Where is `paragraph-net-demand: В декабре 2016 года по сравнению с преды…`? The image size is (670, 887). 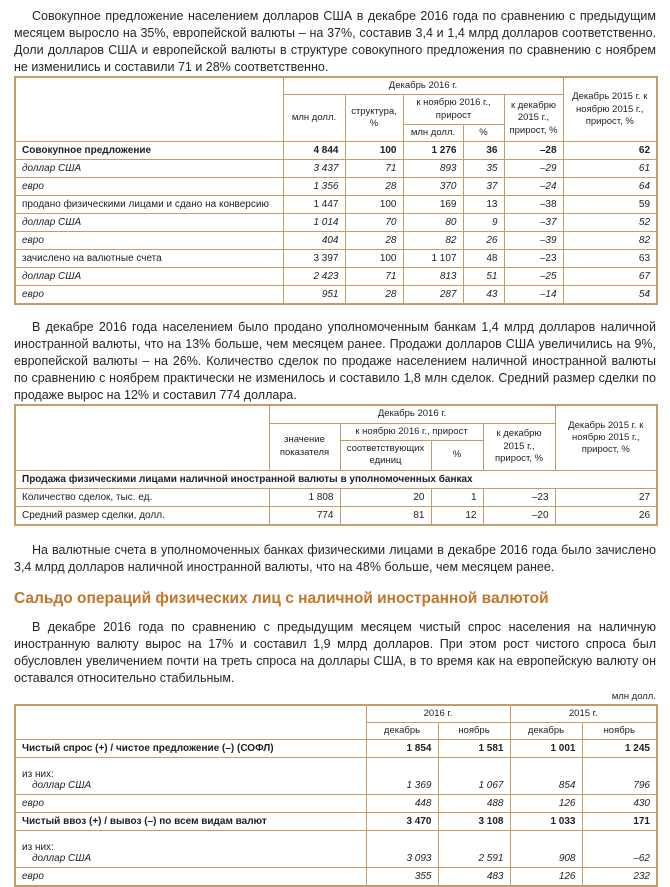 paragraph-net-demand: В декабре 2016 года по сравнению с преды… is located at coordinates (335, 652).